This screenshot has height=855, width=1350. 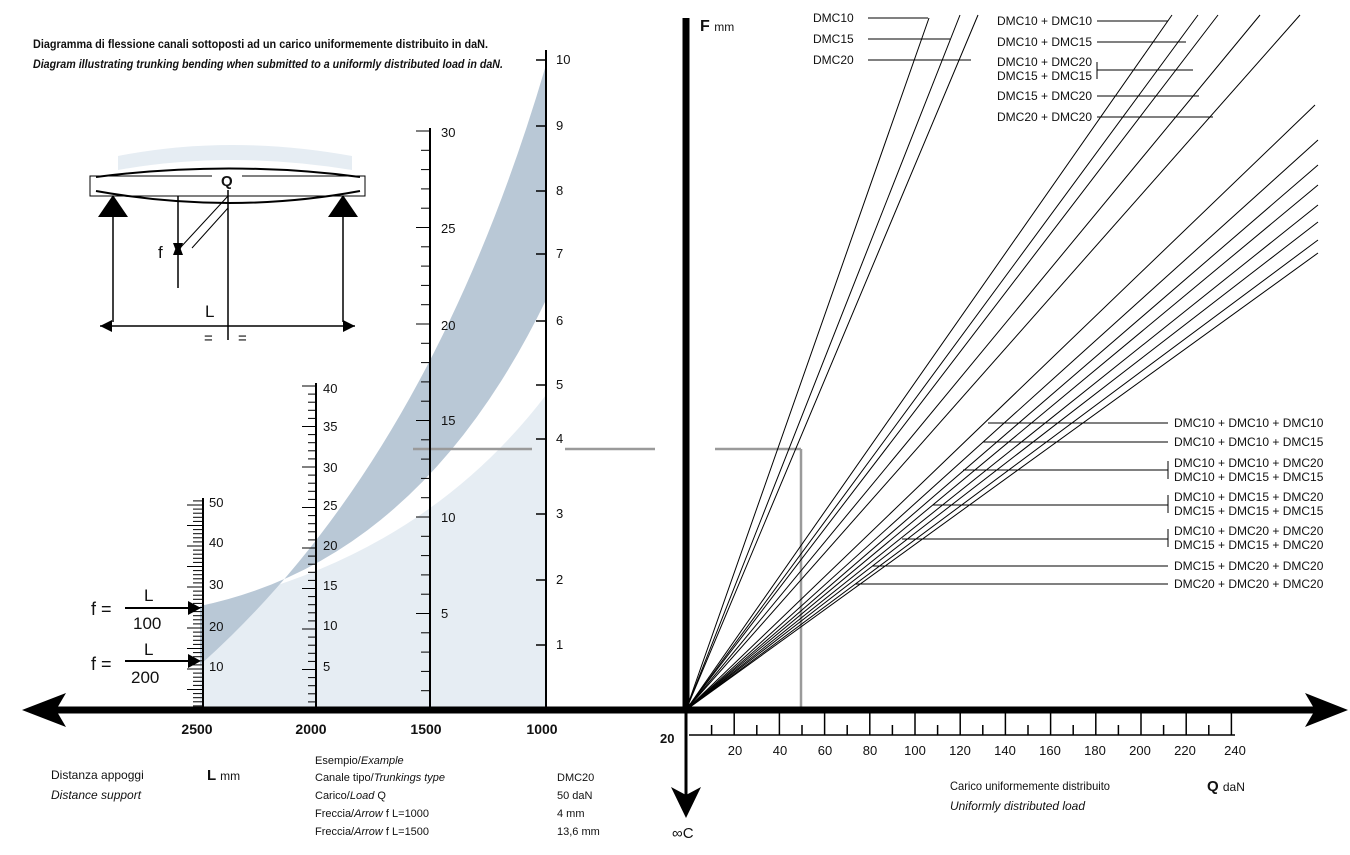 I want to click on scale-l1000-label: 7, so click(x=559, y=253).